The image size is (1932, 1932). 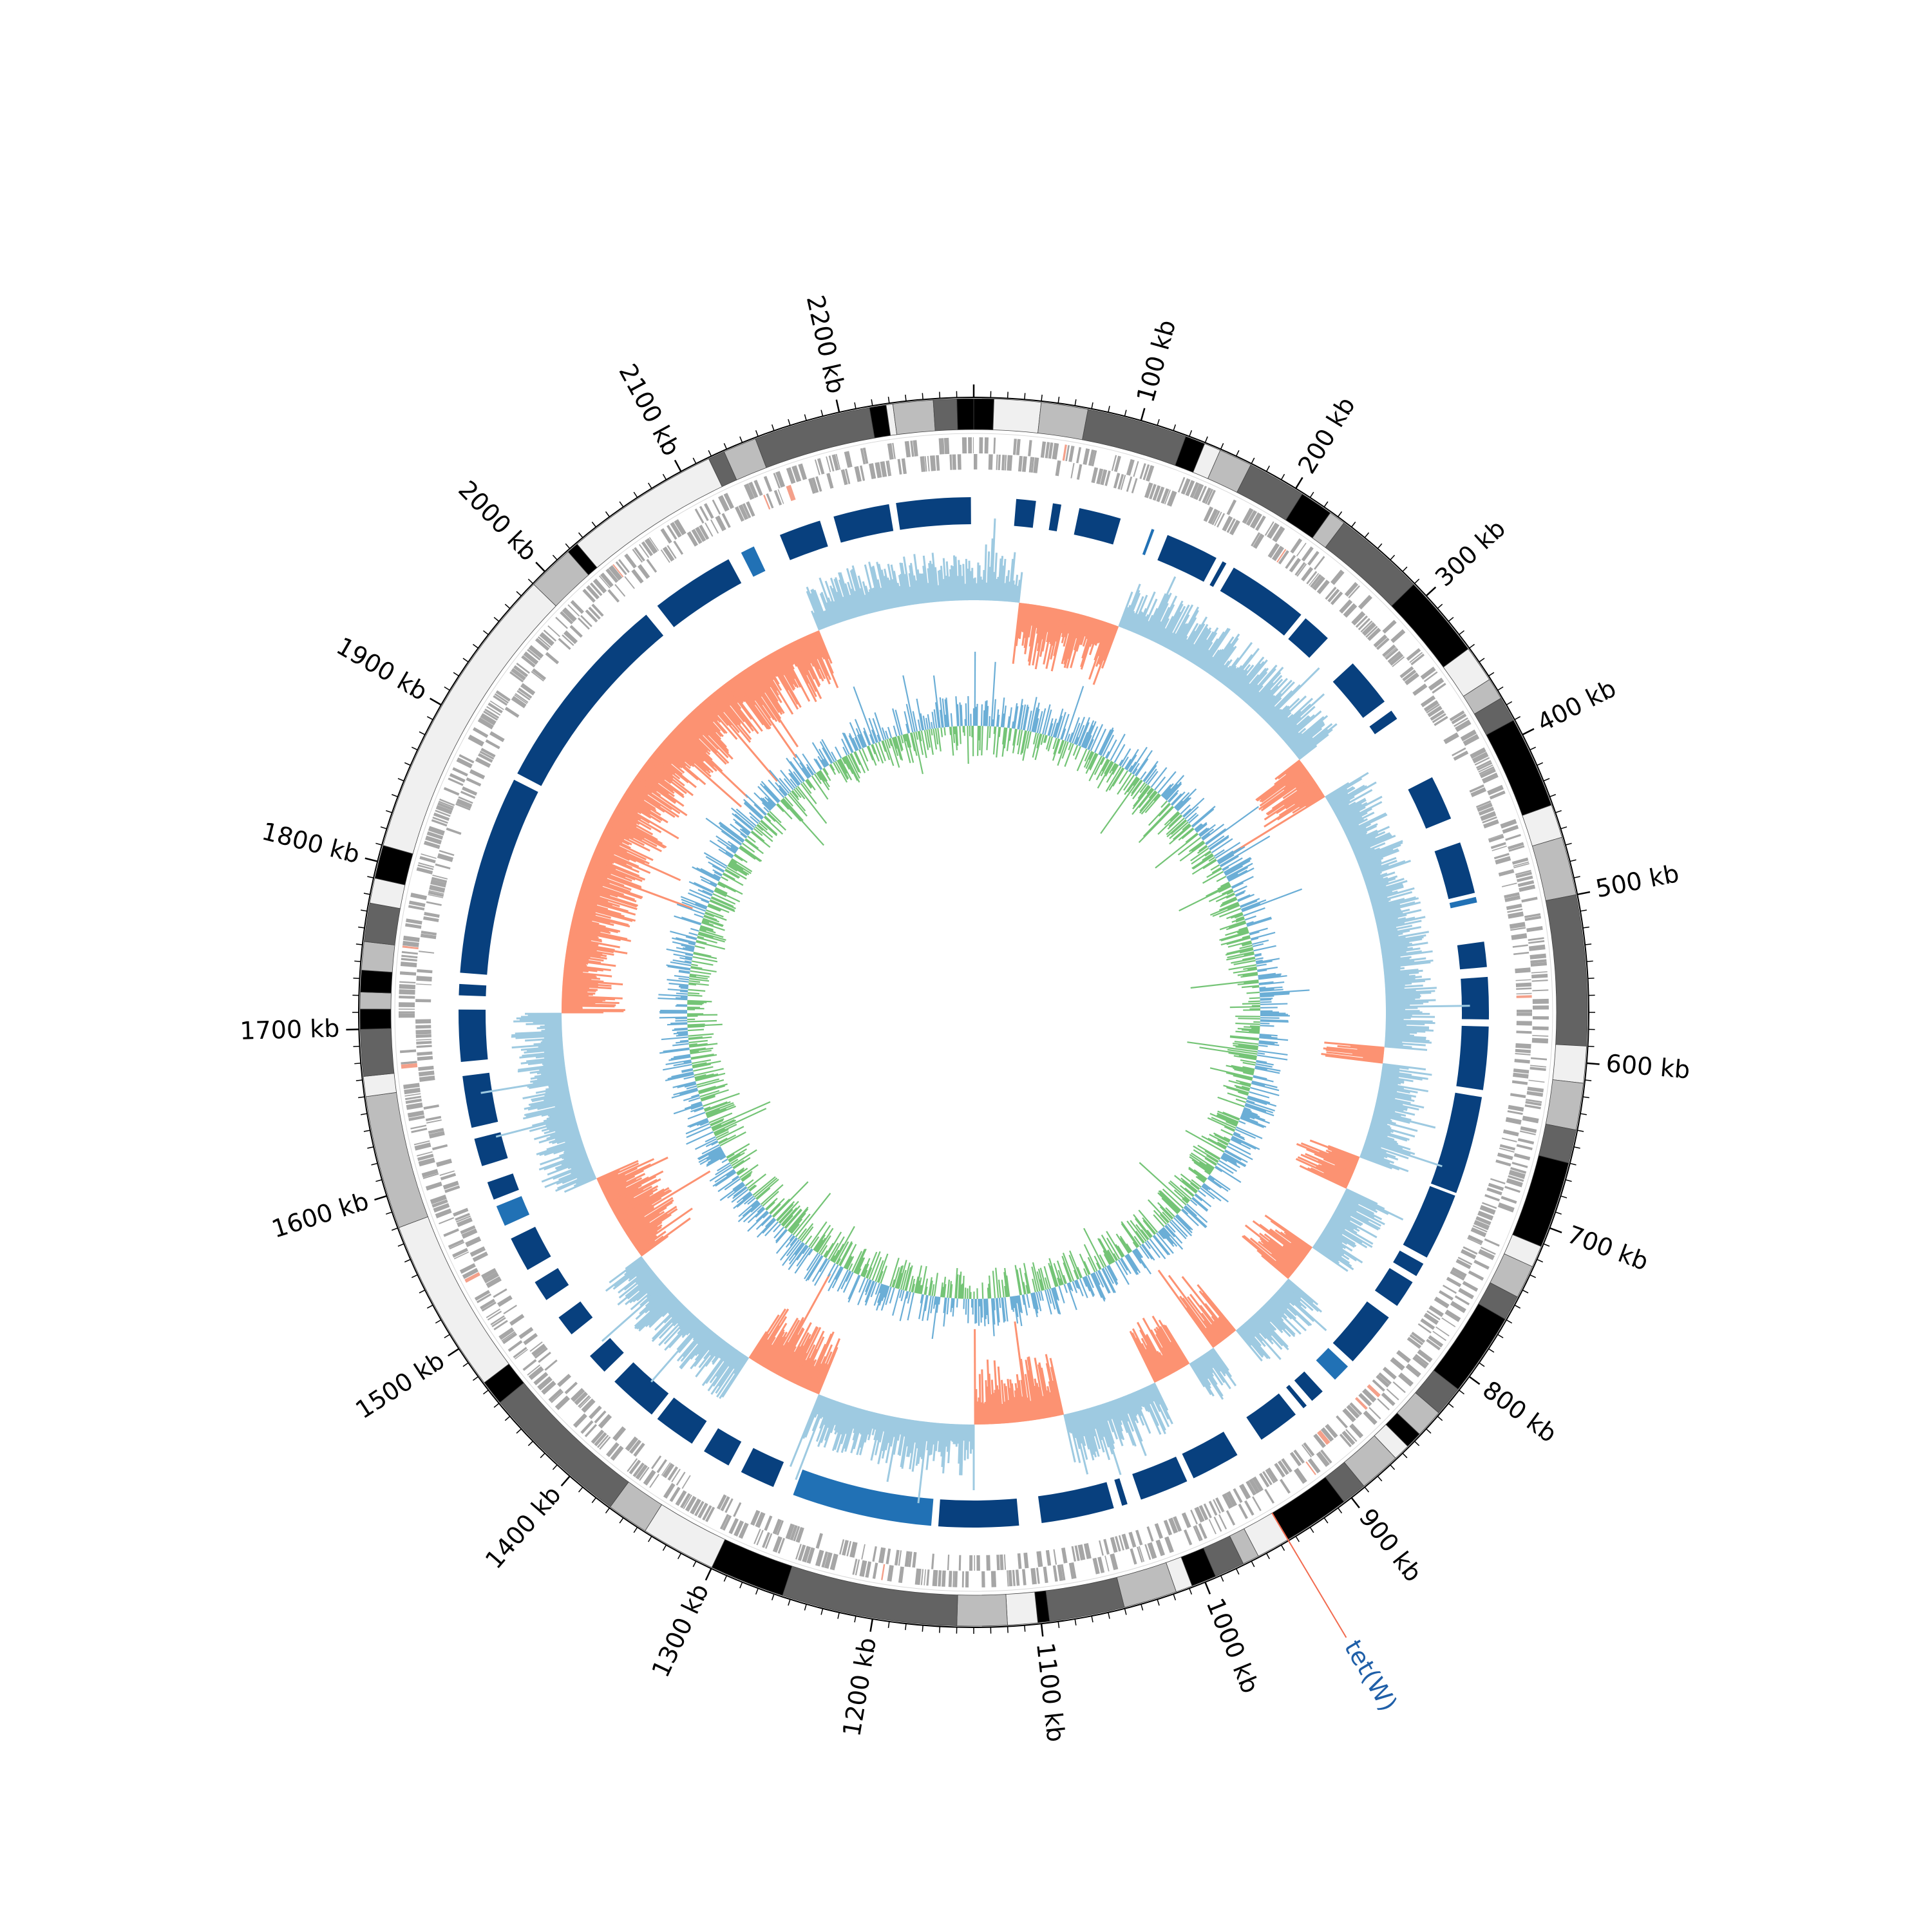 I want to click on homology-block, so click(x=1409, y=1263).